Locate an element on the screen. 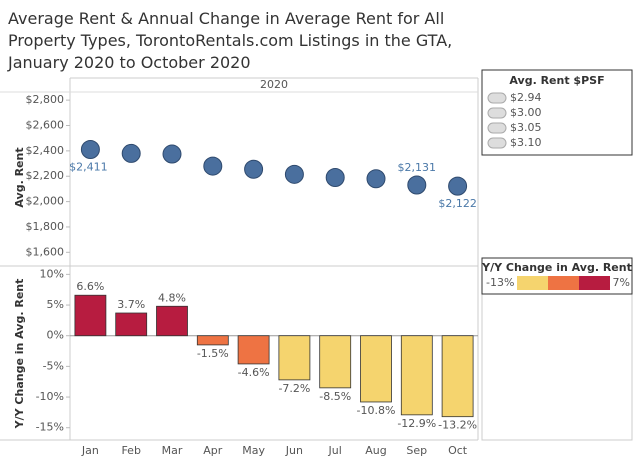 The height and width of the screenshot is (465, 640). legend-title: Y/Y Change in Avg. Rent is located at coordinates (556, 267).